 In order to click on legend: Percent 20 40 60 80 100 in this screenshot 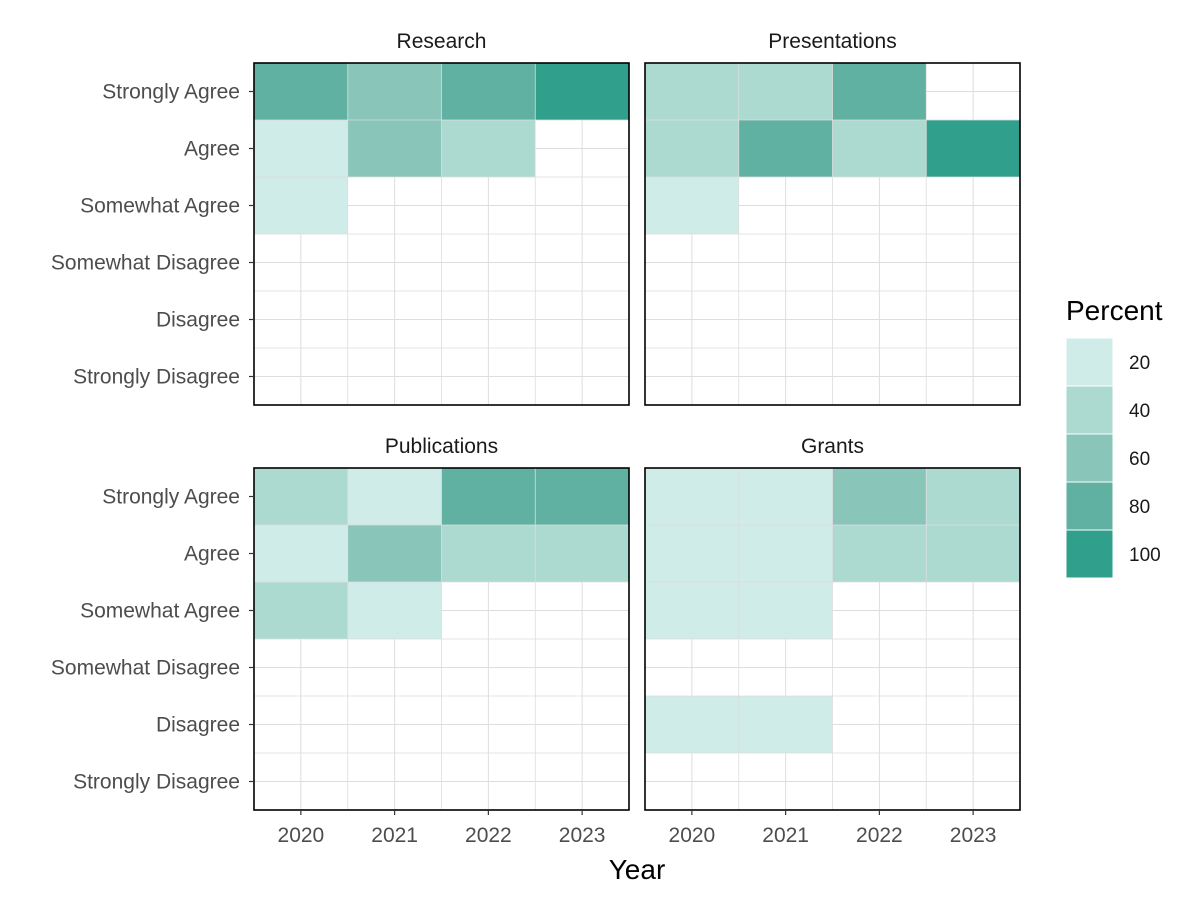, I will do `click(1114, 437)`.